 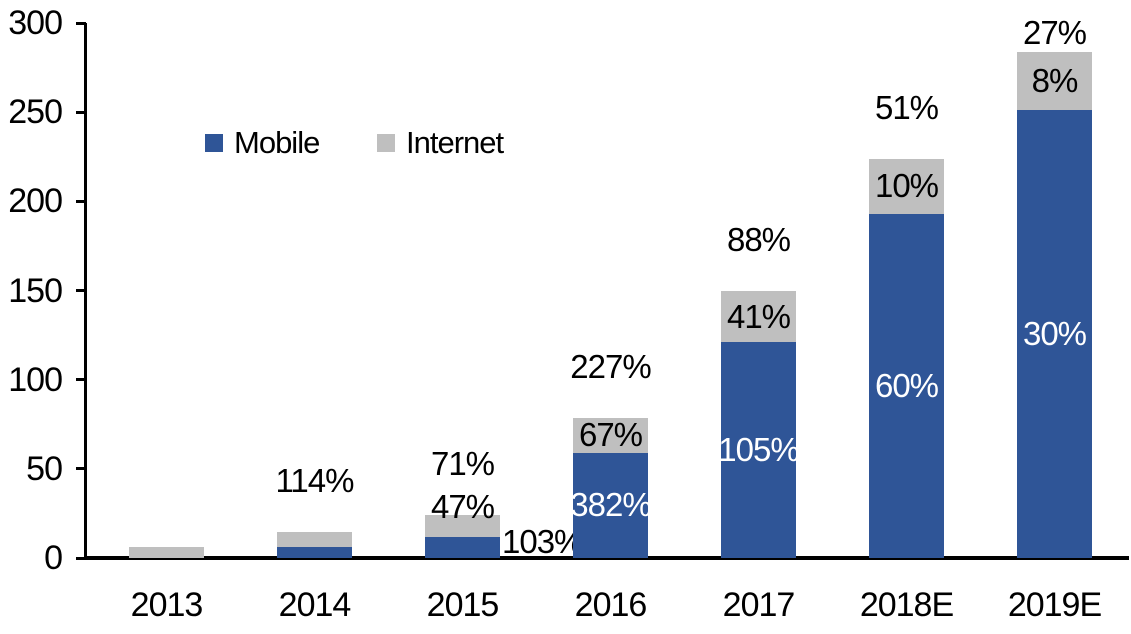 What do you see at coordinates (462, 507) in the screenshot?
I see `internet-growth-label-2015: 47%` at bounding box center [462, 507].